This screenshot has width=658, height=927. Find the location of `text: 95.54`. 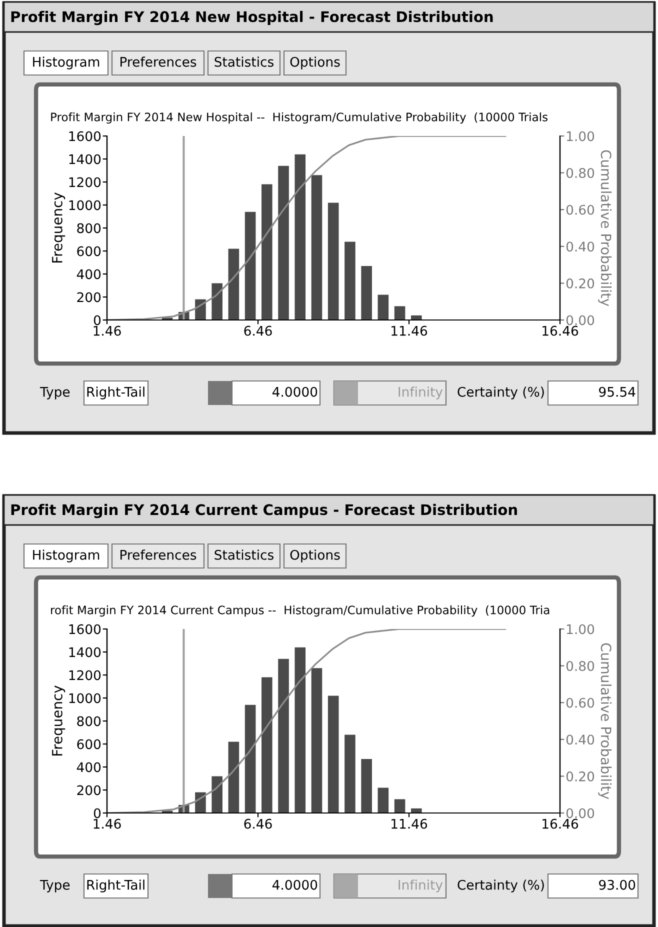

text: 95.54 is located at coordinates (617, 391).